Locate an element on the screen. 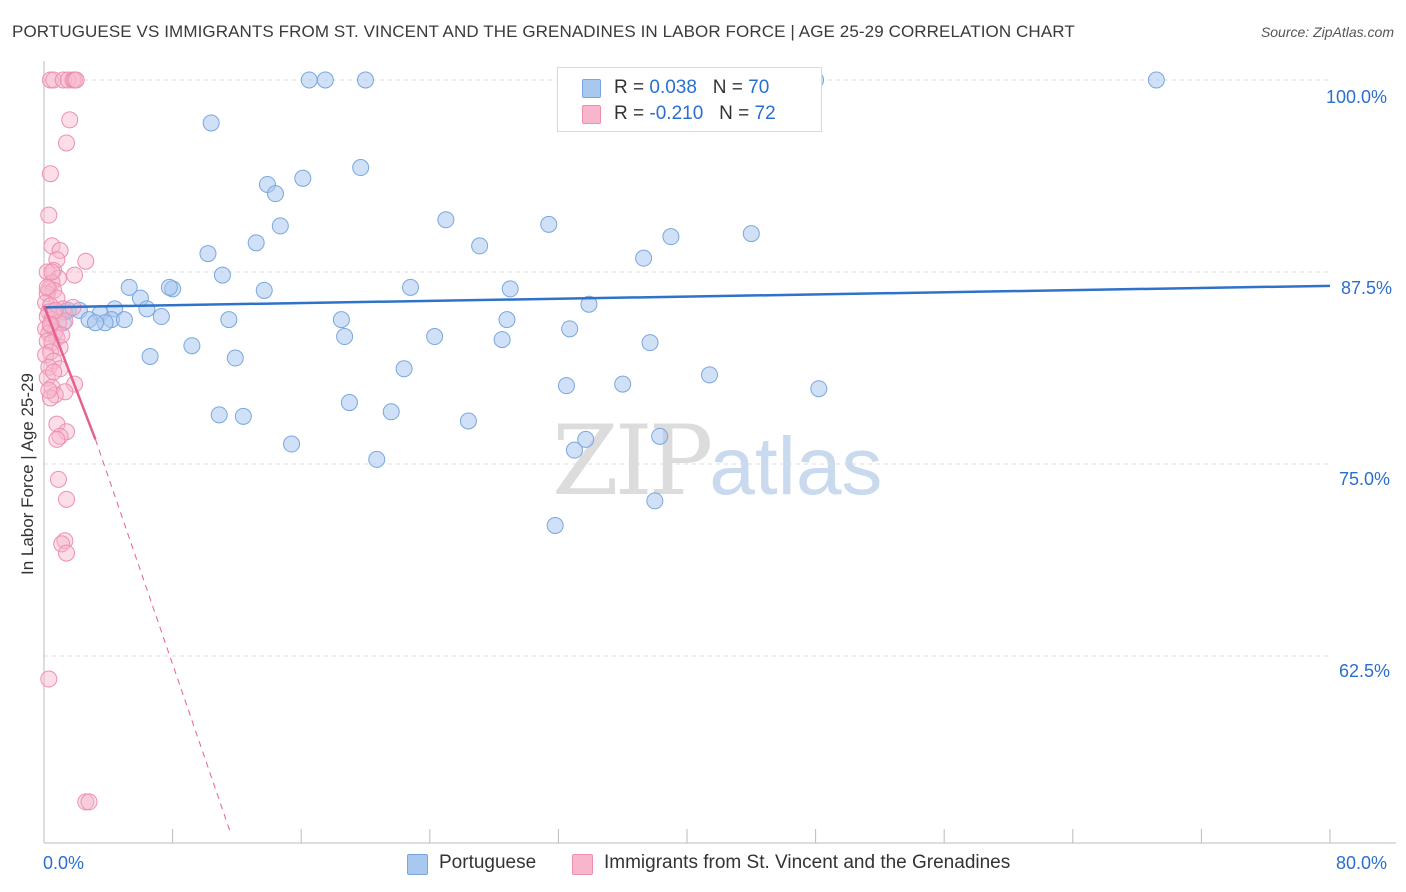 Image resolution: width=1406 pixels, height=892 pixels. stats-legend: R = 0.038 N = 70 R = -0.210 N = 72 is located at coordinates (689, 99).